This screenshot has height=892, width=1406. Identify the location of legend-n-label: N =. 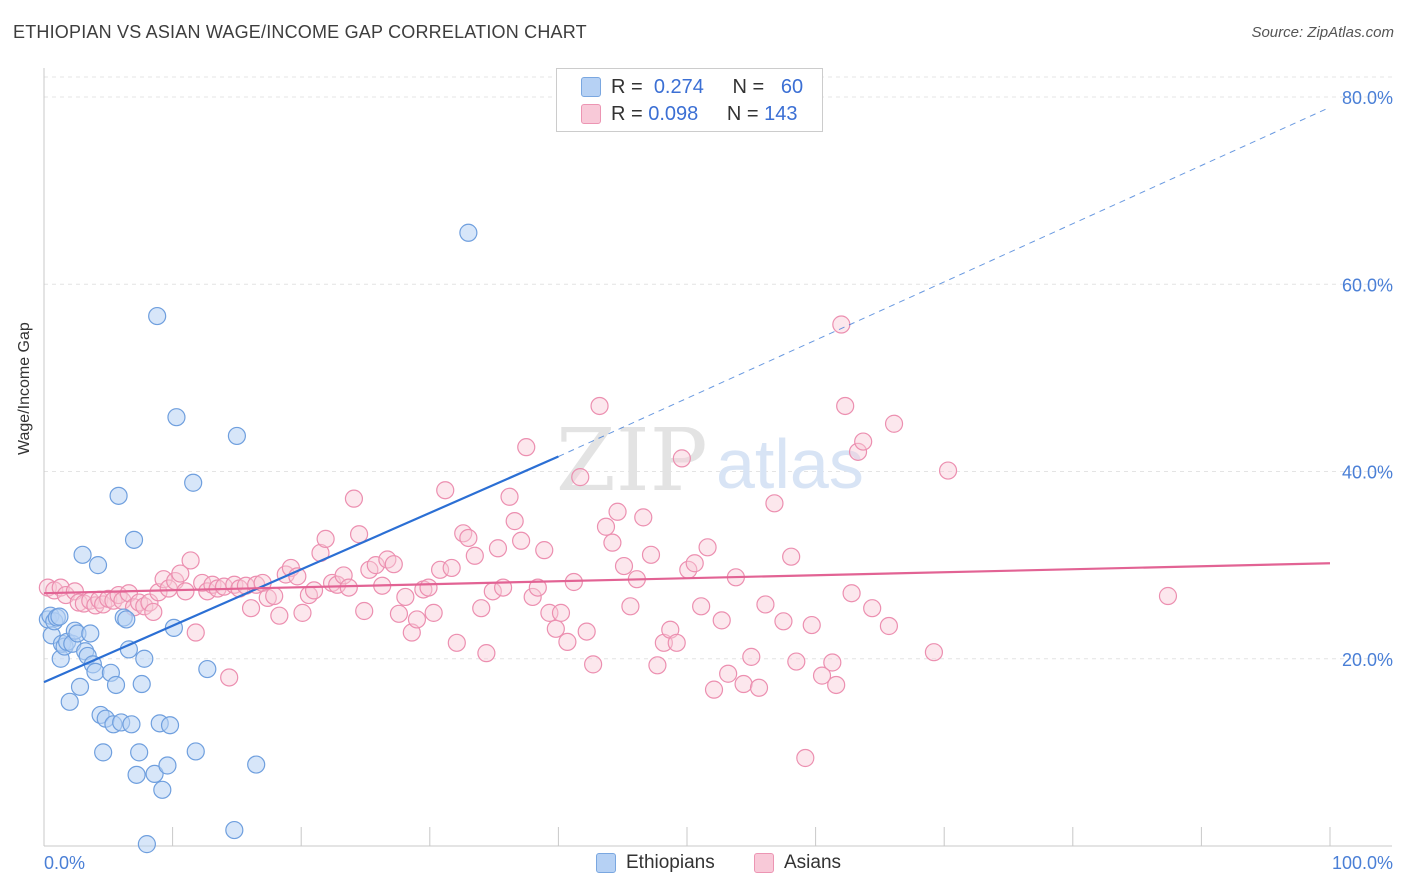
(748, 86).